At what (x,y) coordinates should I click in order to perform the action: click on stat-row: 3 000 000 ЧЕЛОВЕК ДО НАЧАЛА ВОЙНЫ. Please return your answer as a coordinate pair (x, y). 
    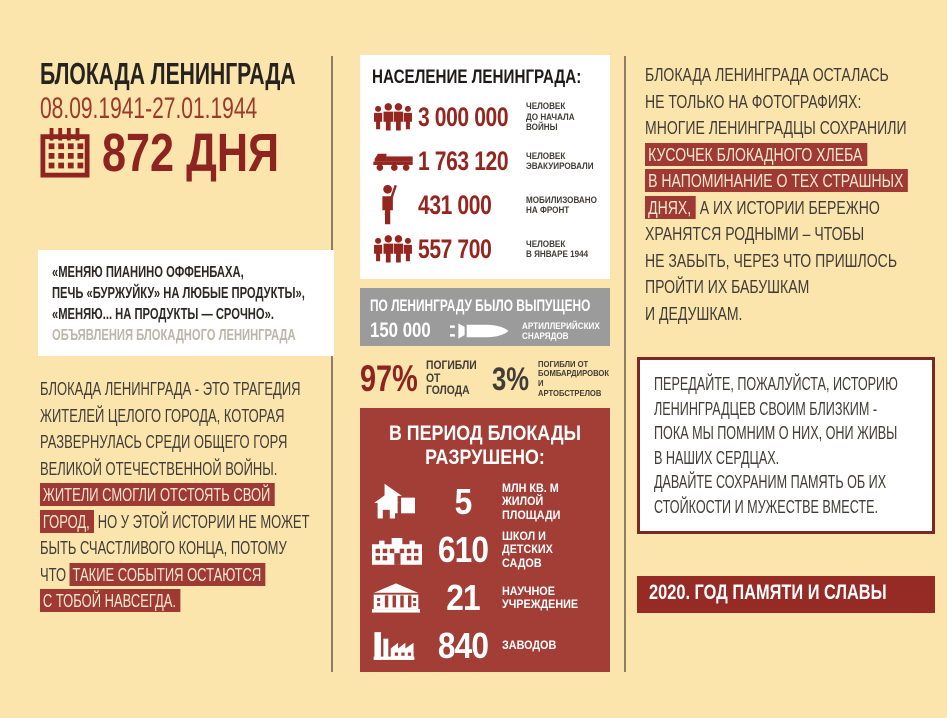
    Looking at the image, I should click on (485, 117).